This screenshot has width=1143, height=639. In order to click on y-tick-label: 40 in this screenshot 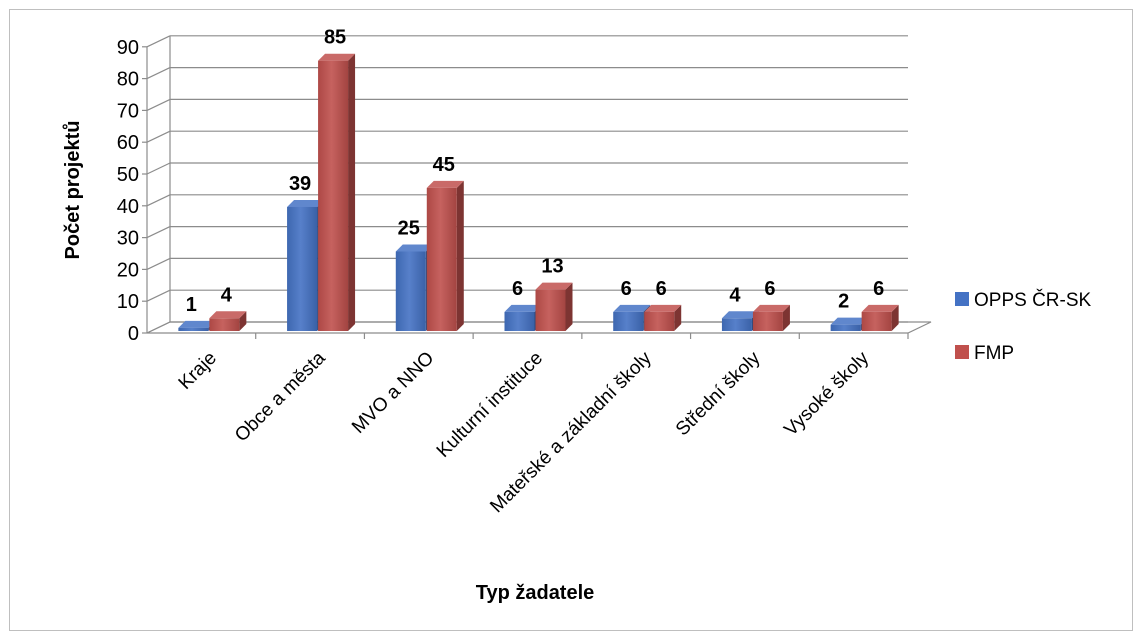, I will do `click(128, 207)`.